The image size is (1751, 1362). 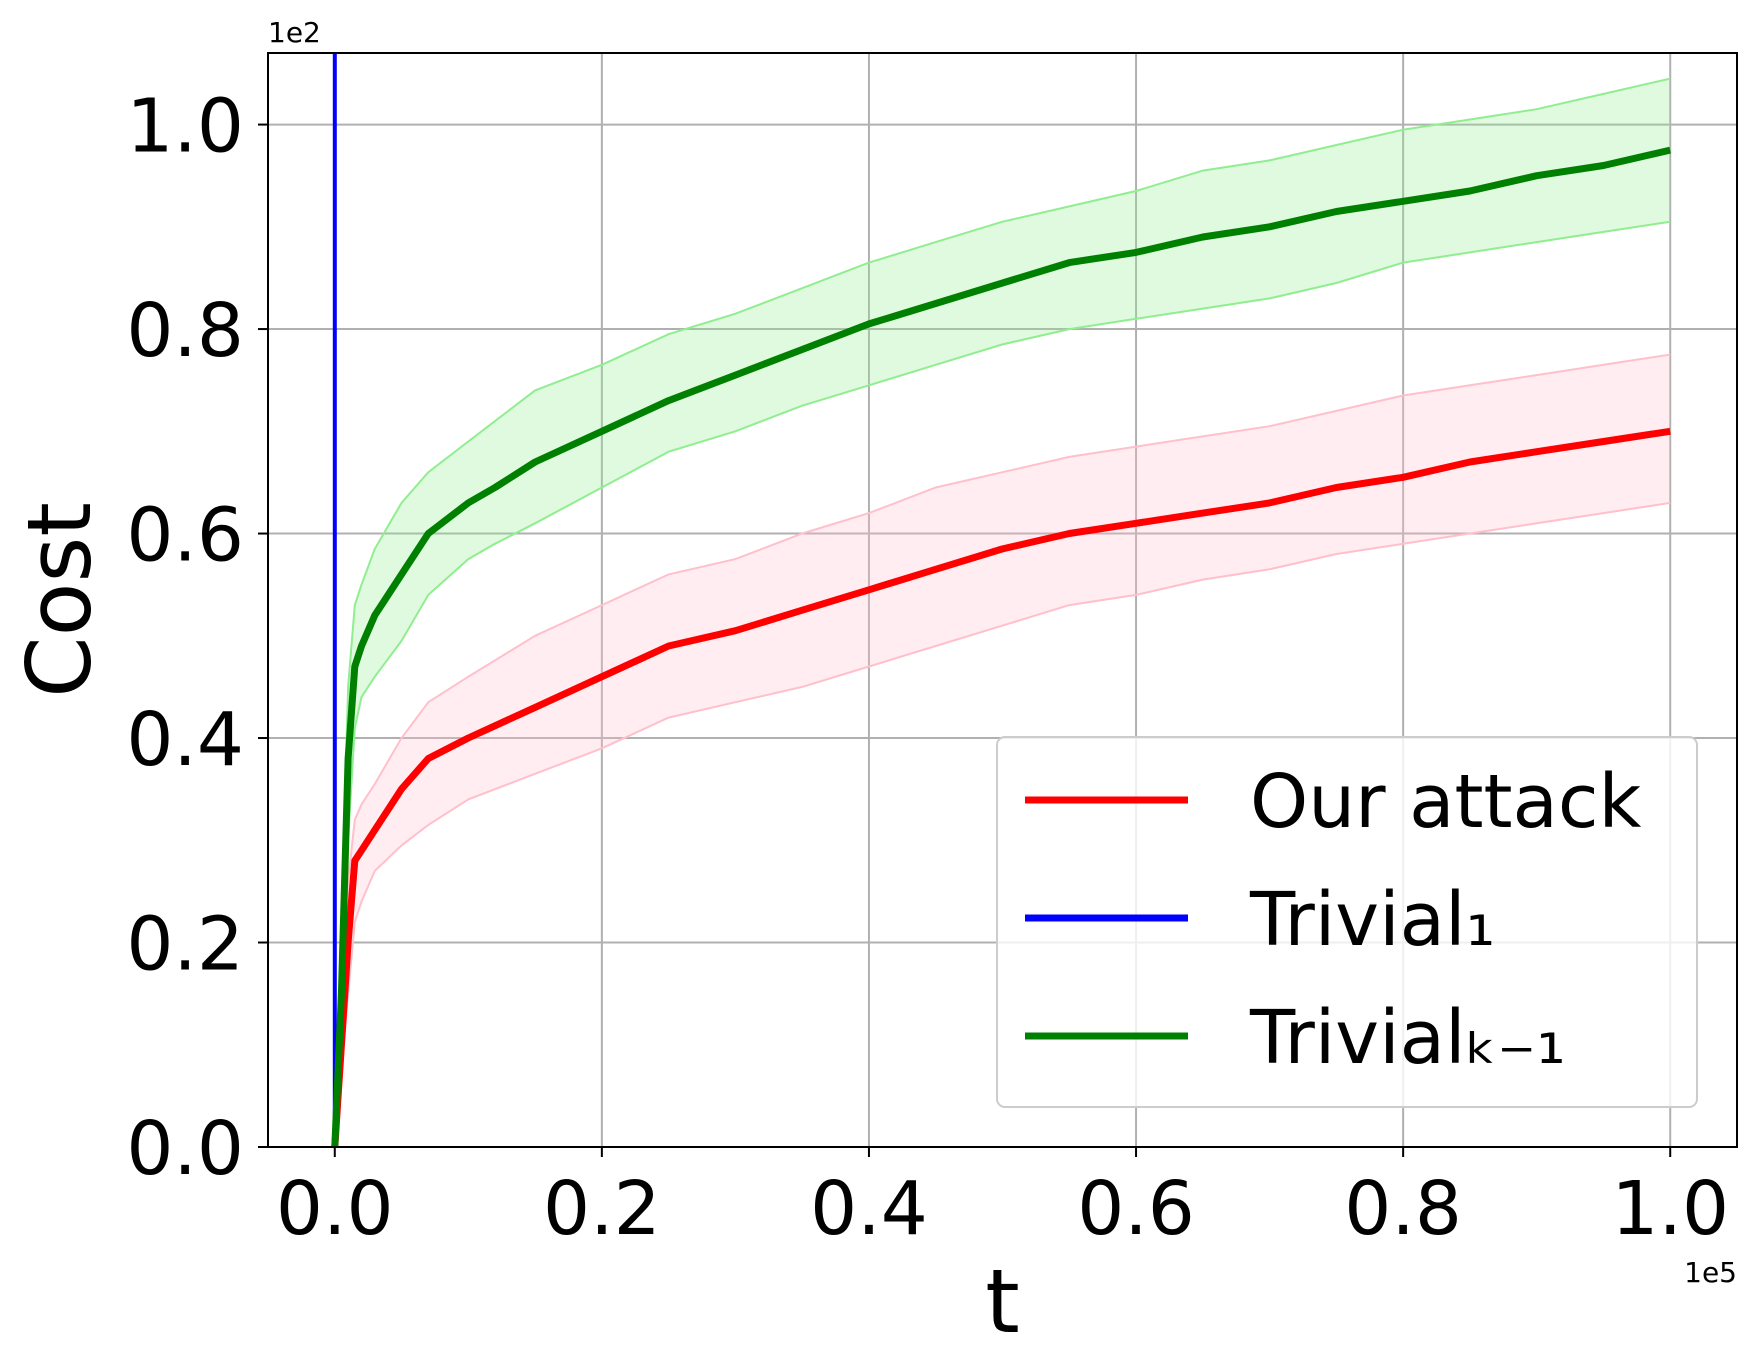 I want to click on legend: Our attack Trivial₁ Trivialₖ₋₁, so click(x=1347, y=922).